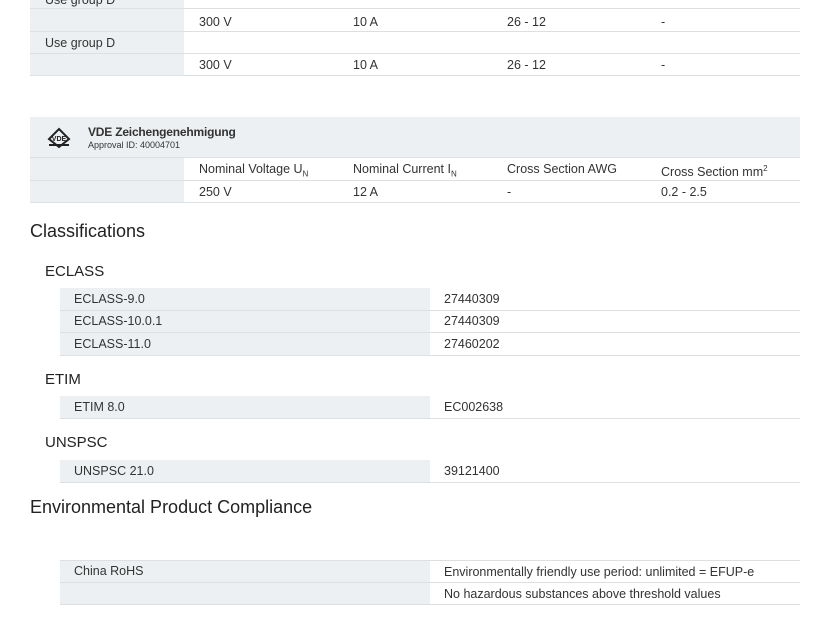 The image size is (830, 626). Describe the element at coordinates (405, 170) in the screenshot. I see `column-header: Nominal Current IN` at that location.